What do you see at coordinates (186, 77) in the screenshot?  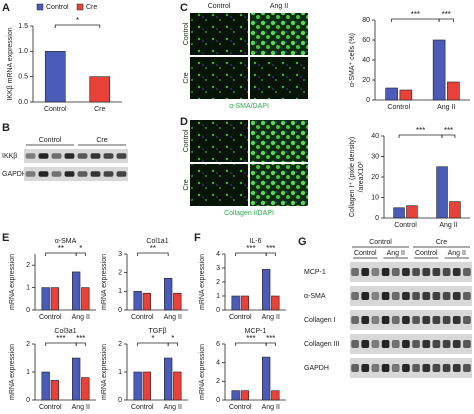 I see `micro-row-label: Cre` at bounding box center [186, 77].